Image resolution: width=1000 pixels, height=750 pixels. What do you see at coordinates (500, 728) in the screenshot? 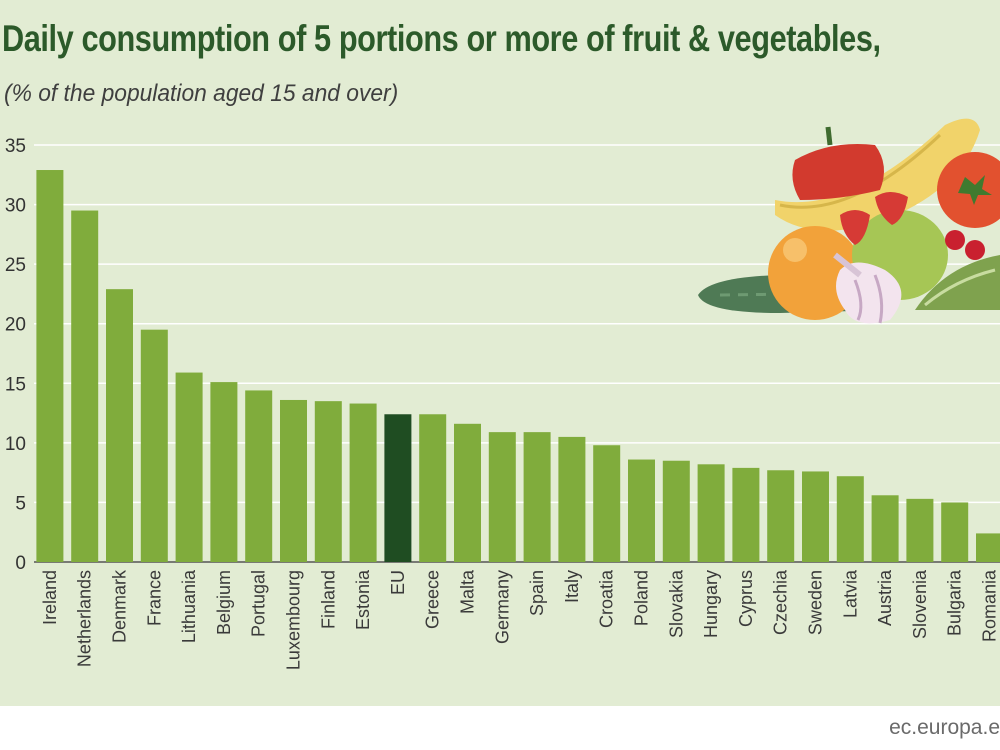
I see `footer-band` at bounding box center [500, 728].